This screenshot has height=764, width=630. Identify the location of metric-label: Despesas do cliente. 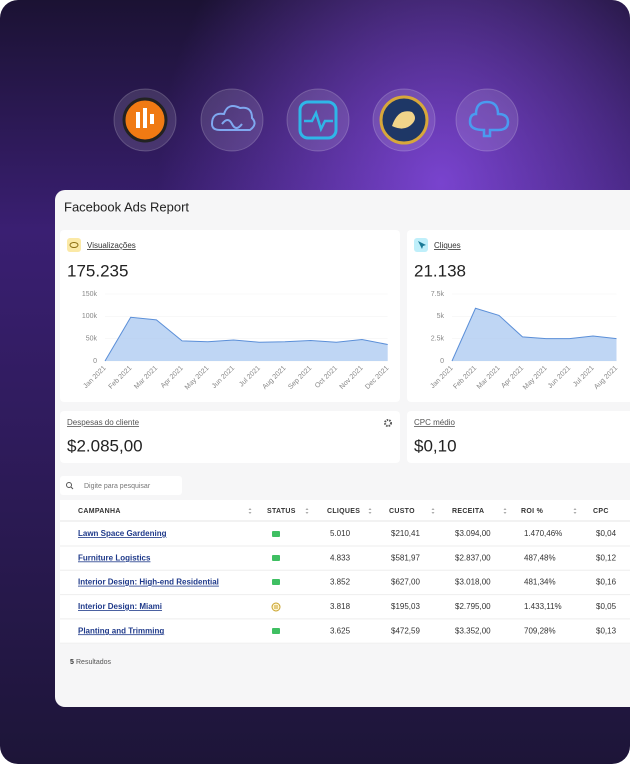
(103, 422).